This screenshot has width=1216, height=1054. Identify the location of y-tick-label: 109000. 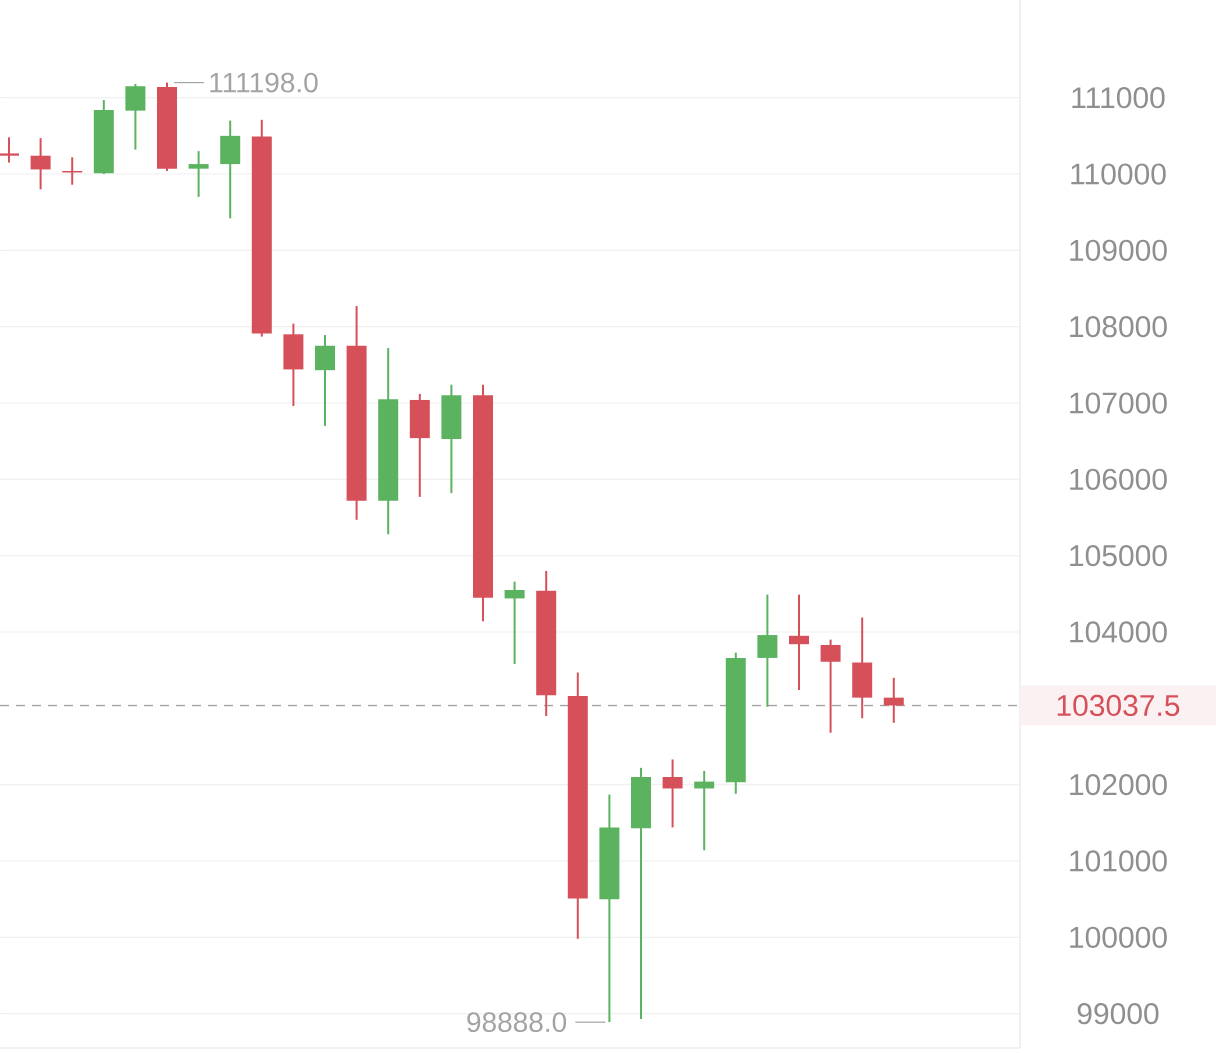
(1118, 250).